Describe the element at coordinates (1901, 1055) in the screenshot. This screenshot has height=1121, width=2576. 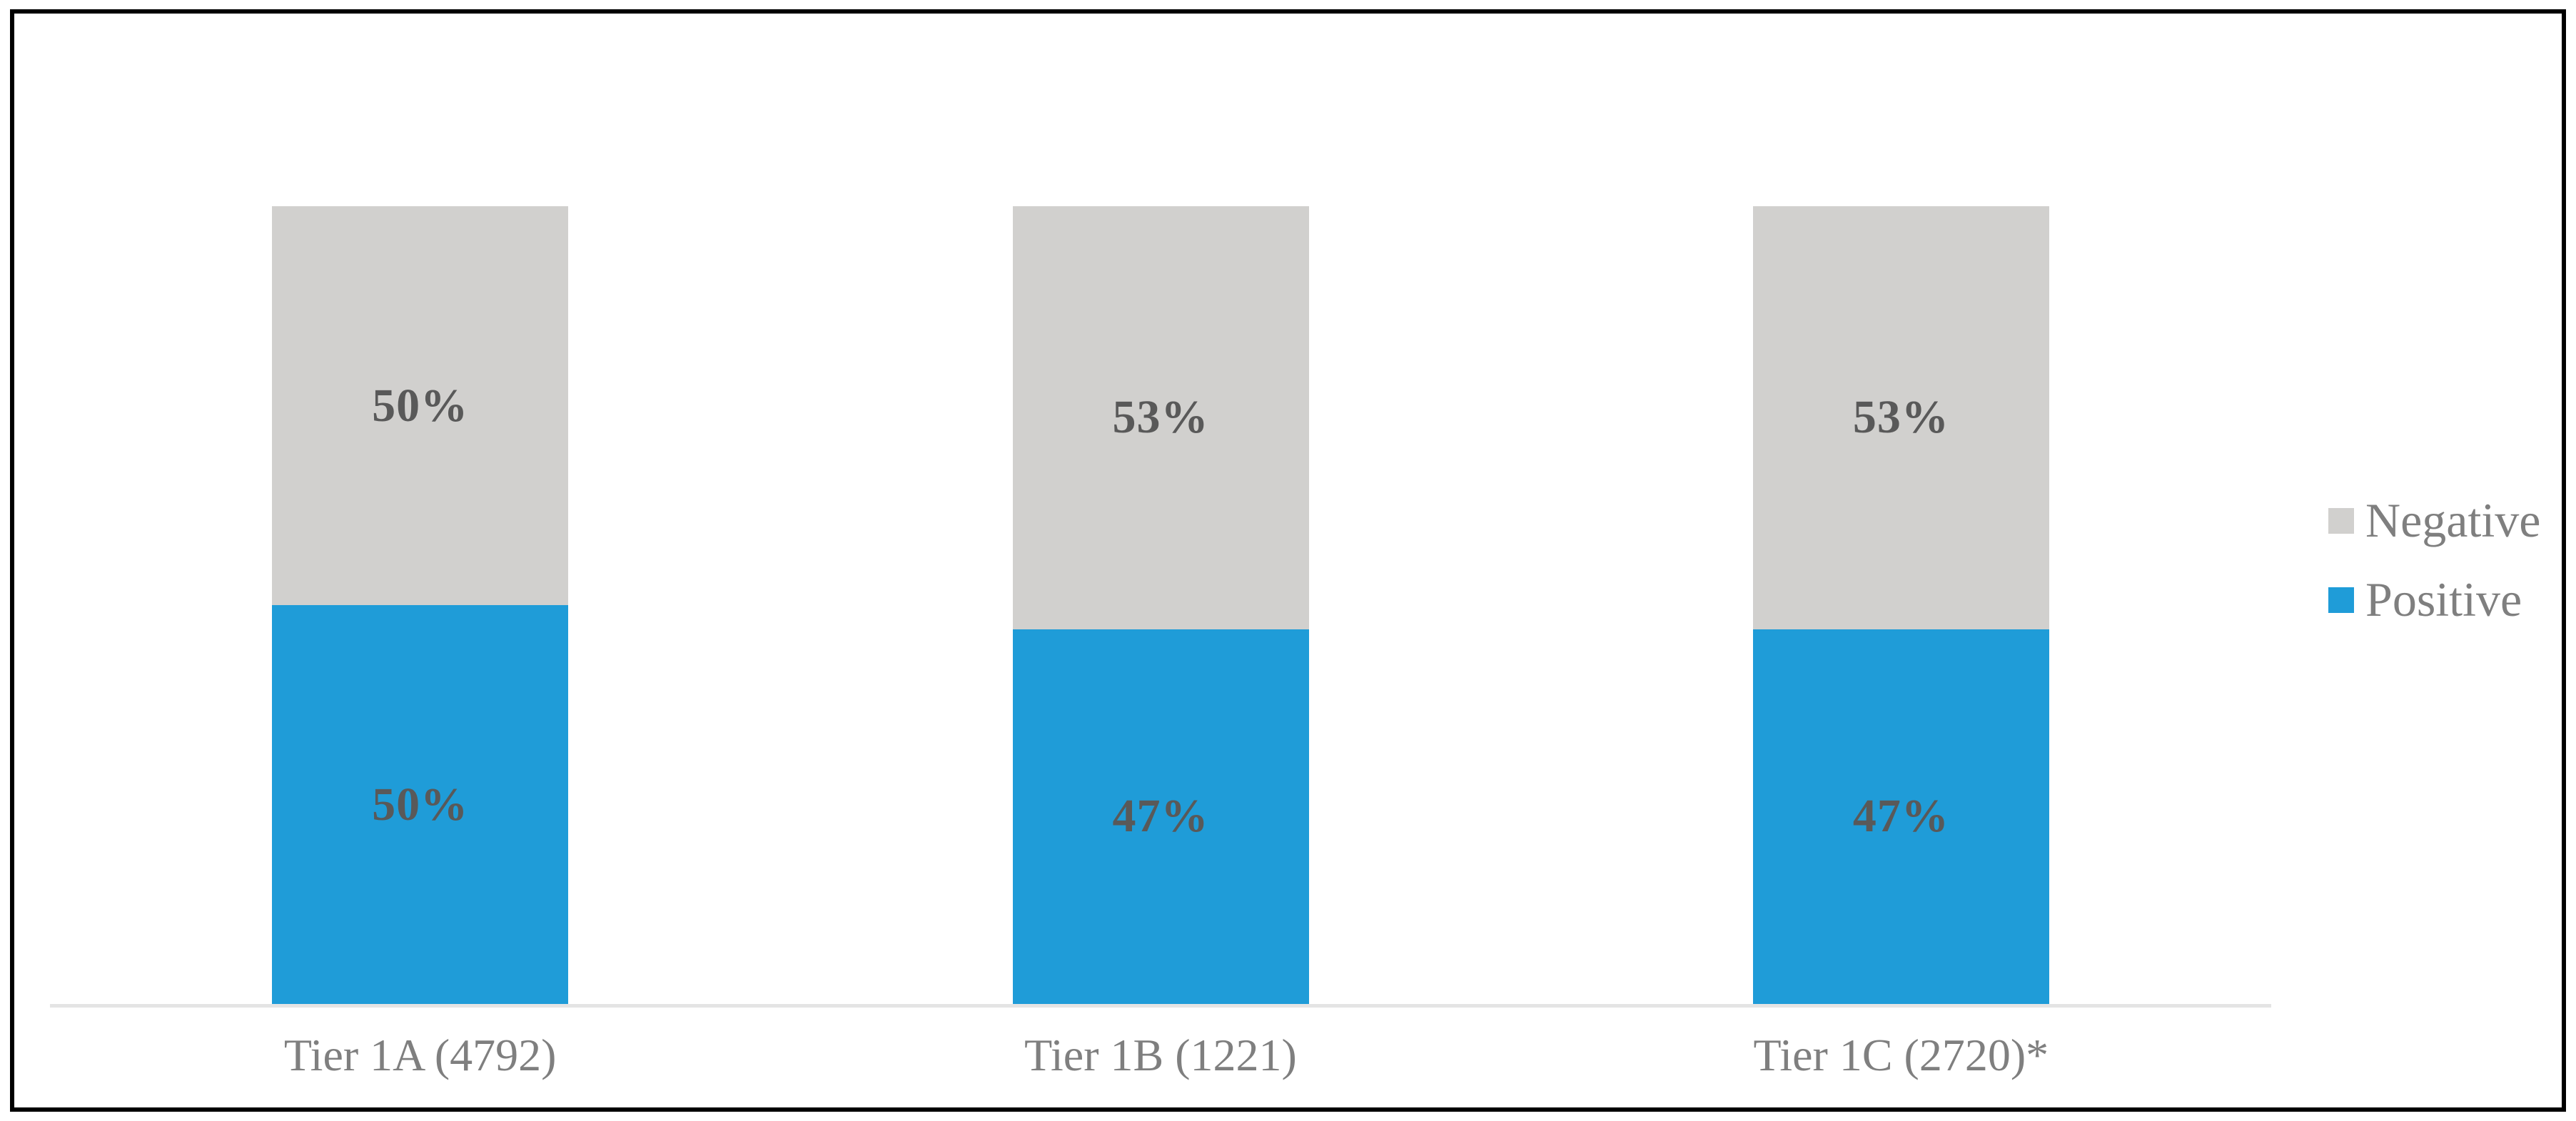
I see `category-label: Tier 1C (2720)*` at that location.